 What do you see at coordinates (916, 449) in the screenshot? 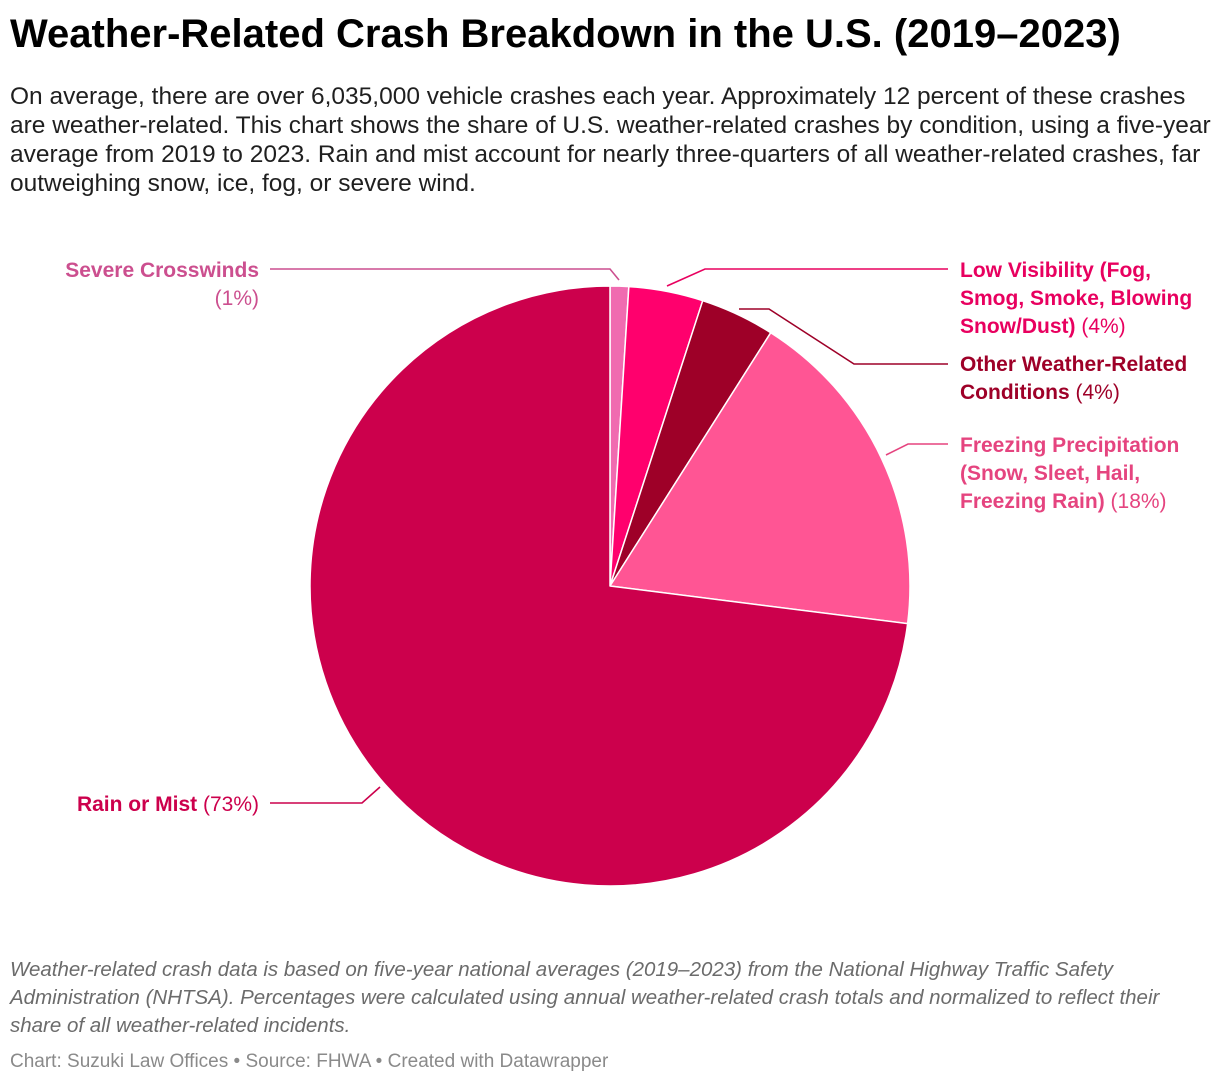
I see `leader-line-freezing-precipitation-snow-sleet-hail-freezing-rain` at bounding box center [916, 449].